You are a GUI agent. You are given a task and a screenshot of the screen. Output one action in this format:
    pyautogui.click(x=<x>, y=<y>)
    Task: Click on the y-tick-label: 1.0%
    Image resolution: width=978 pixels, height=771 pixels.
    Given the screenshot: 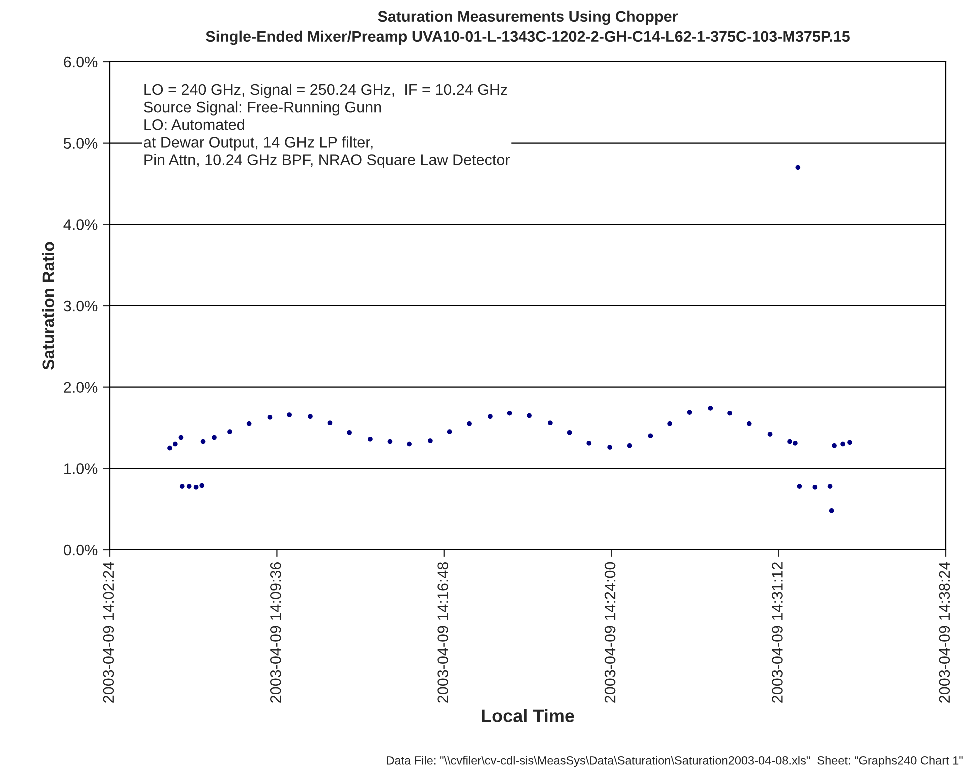 What is the action you would take?
    pyautogui.click(x=81, y=469)
    